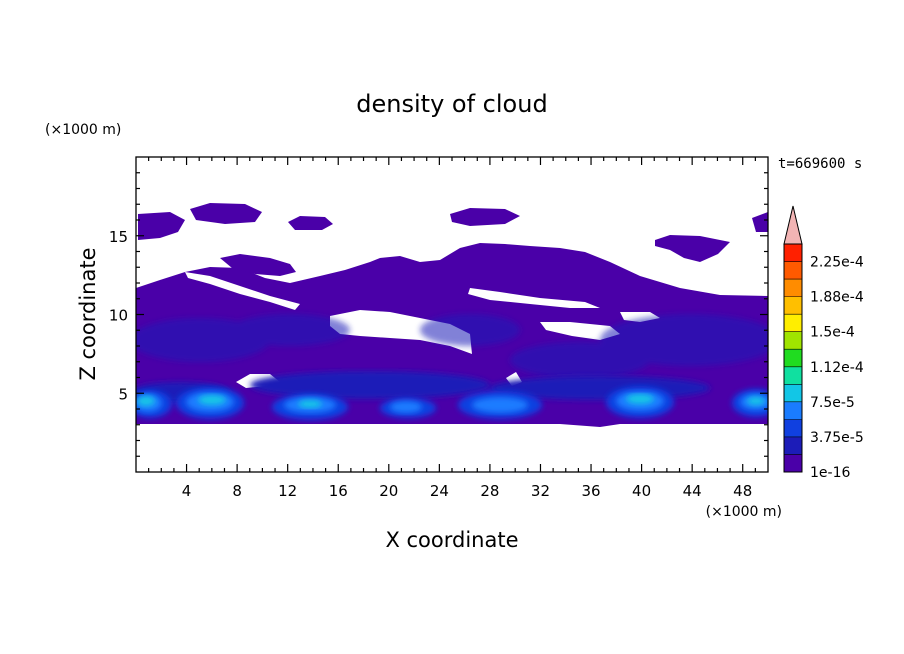  Describe the element at coordinates (820, 164) in the screenshot. I see `time-label: t=669600 s` at that location.